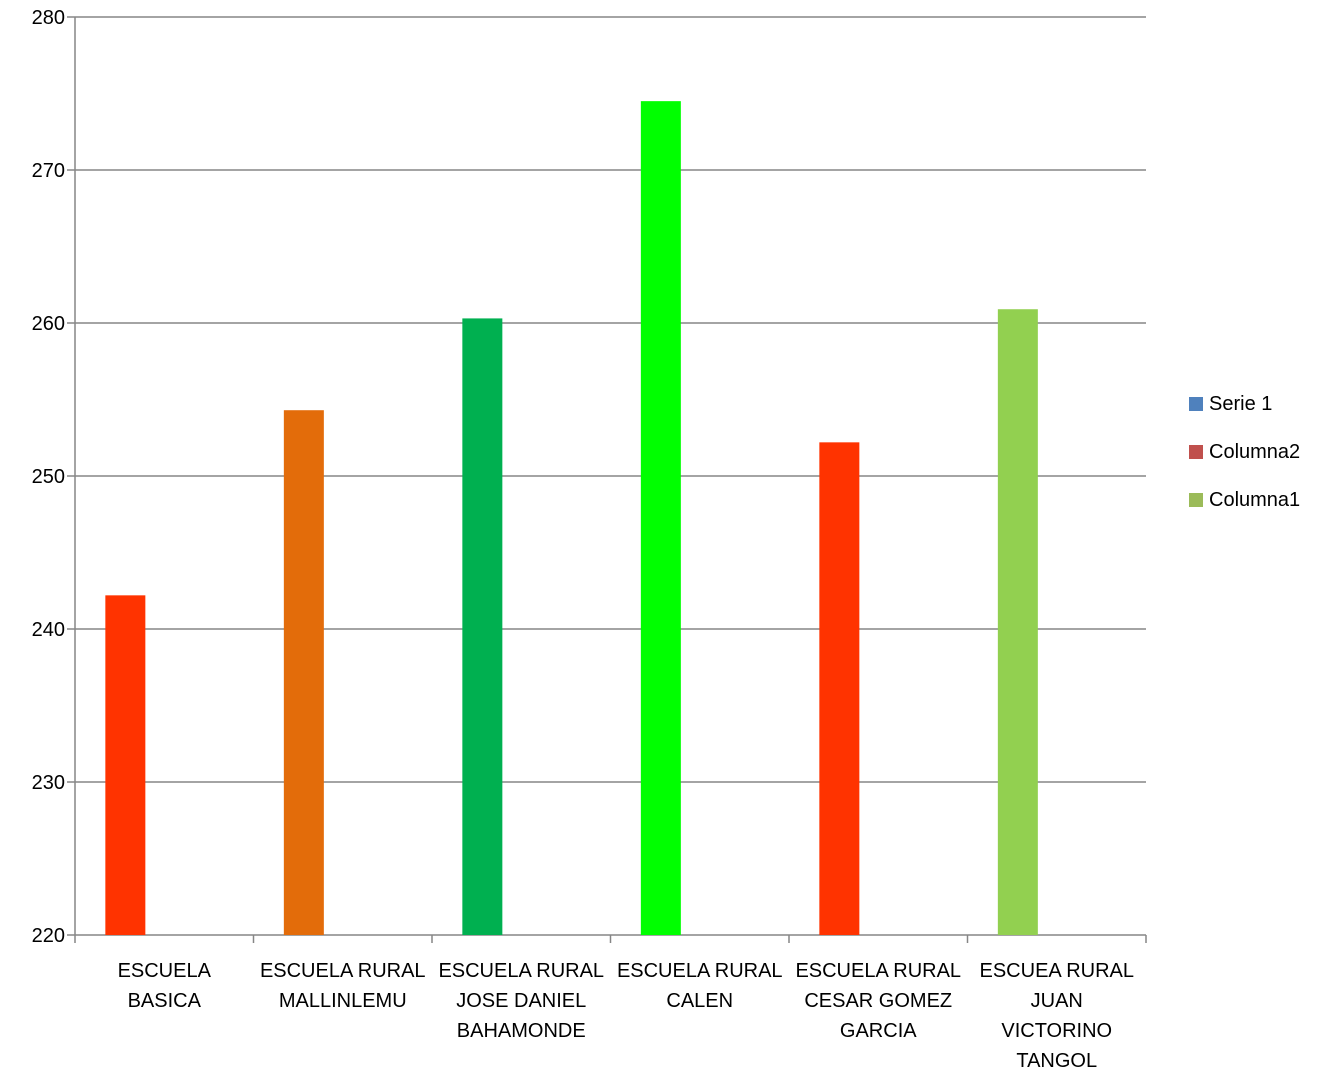 The image size is (1340, 1088). I want to click on x-category-label-line: MALLINLEMU, so click(343, 1001).